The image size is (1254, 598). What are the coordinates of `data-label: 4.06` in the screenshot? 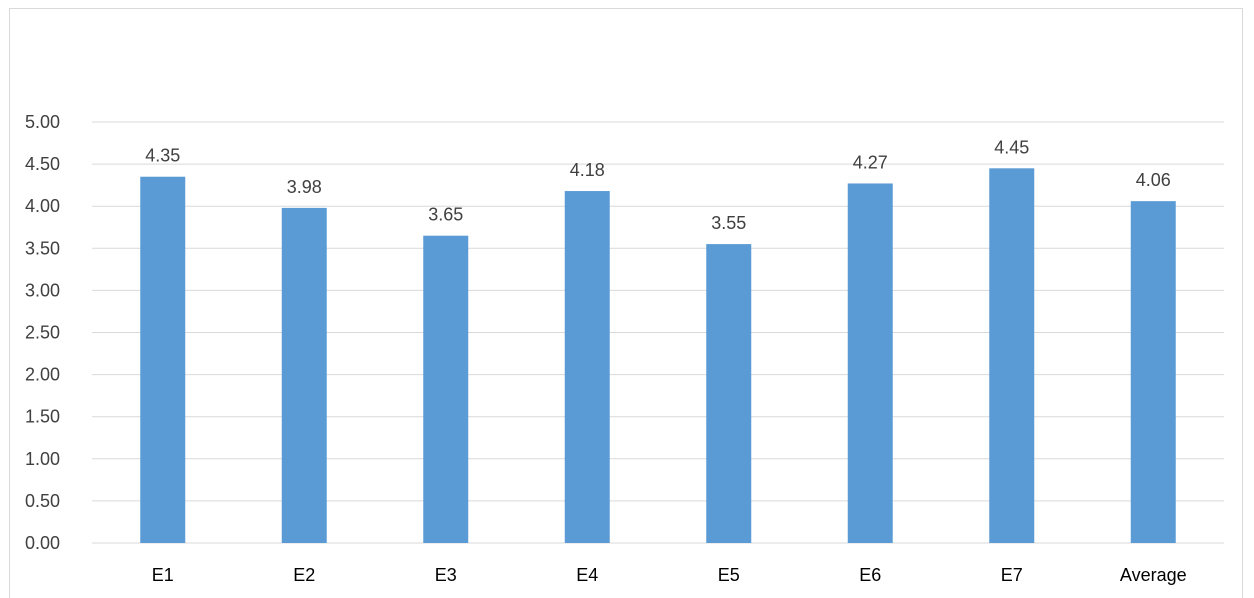 It's located at (1153, 180).